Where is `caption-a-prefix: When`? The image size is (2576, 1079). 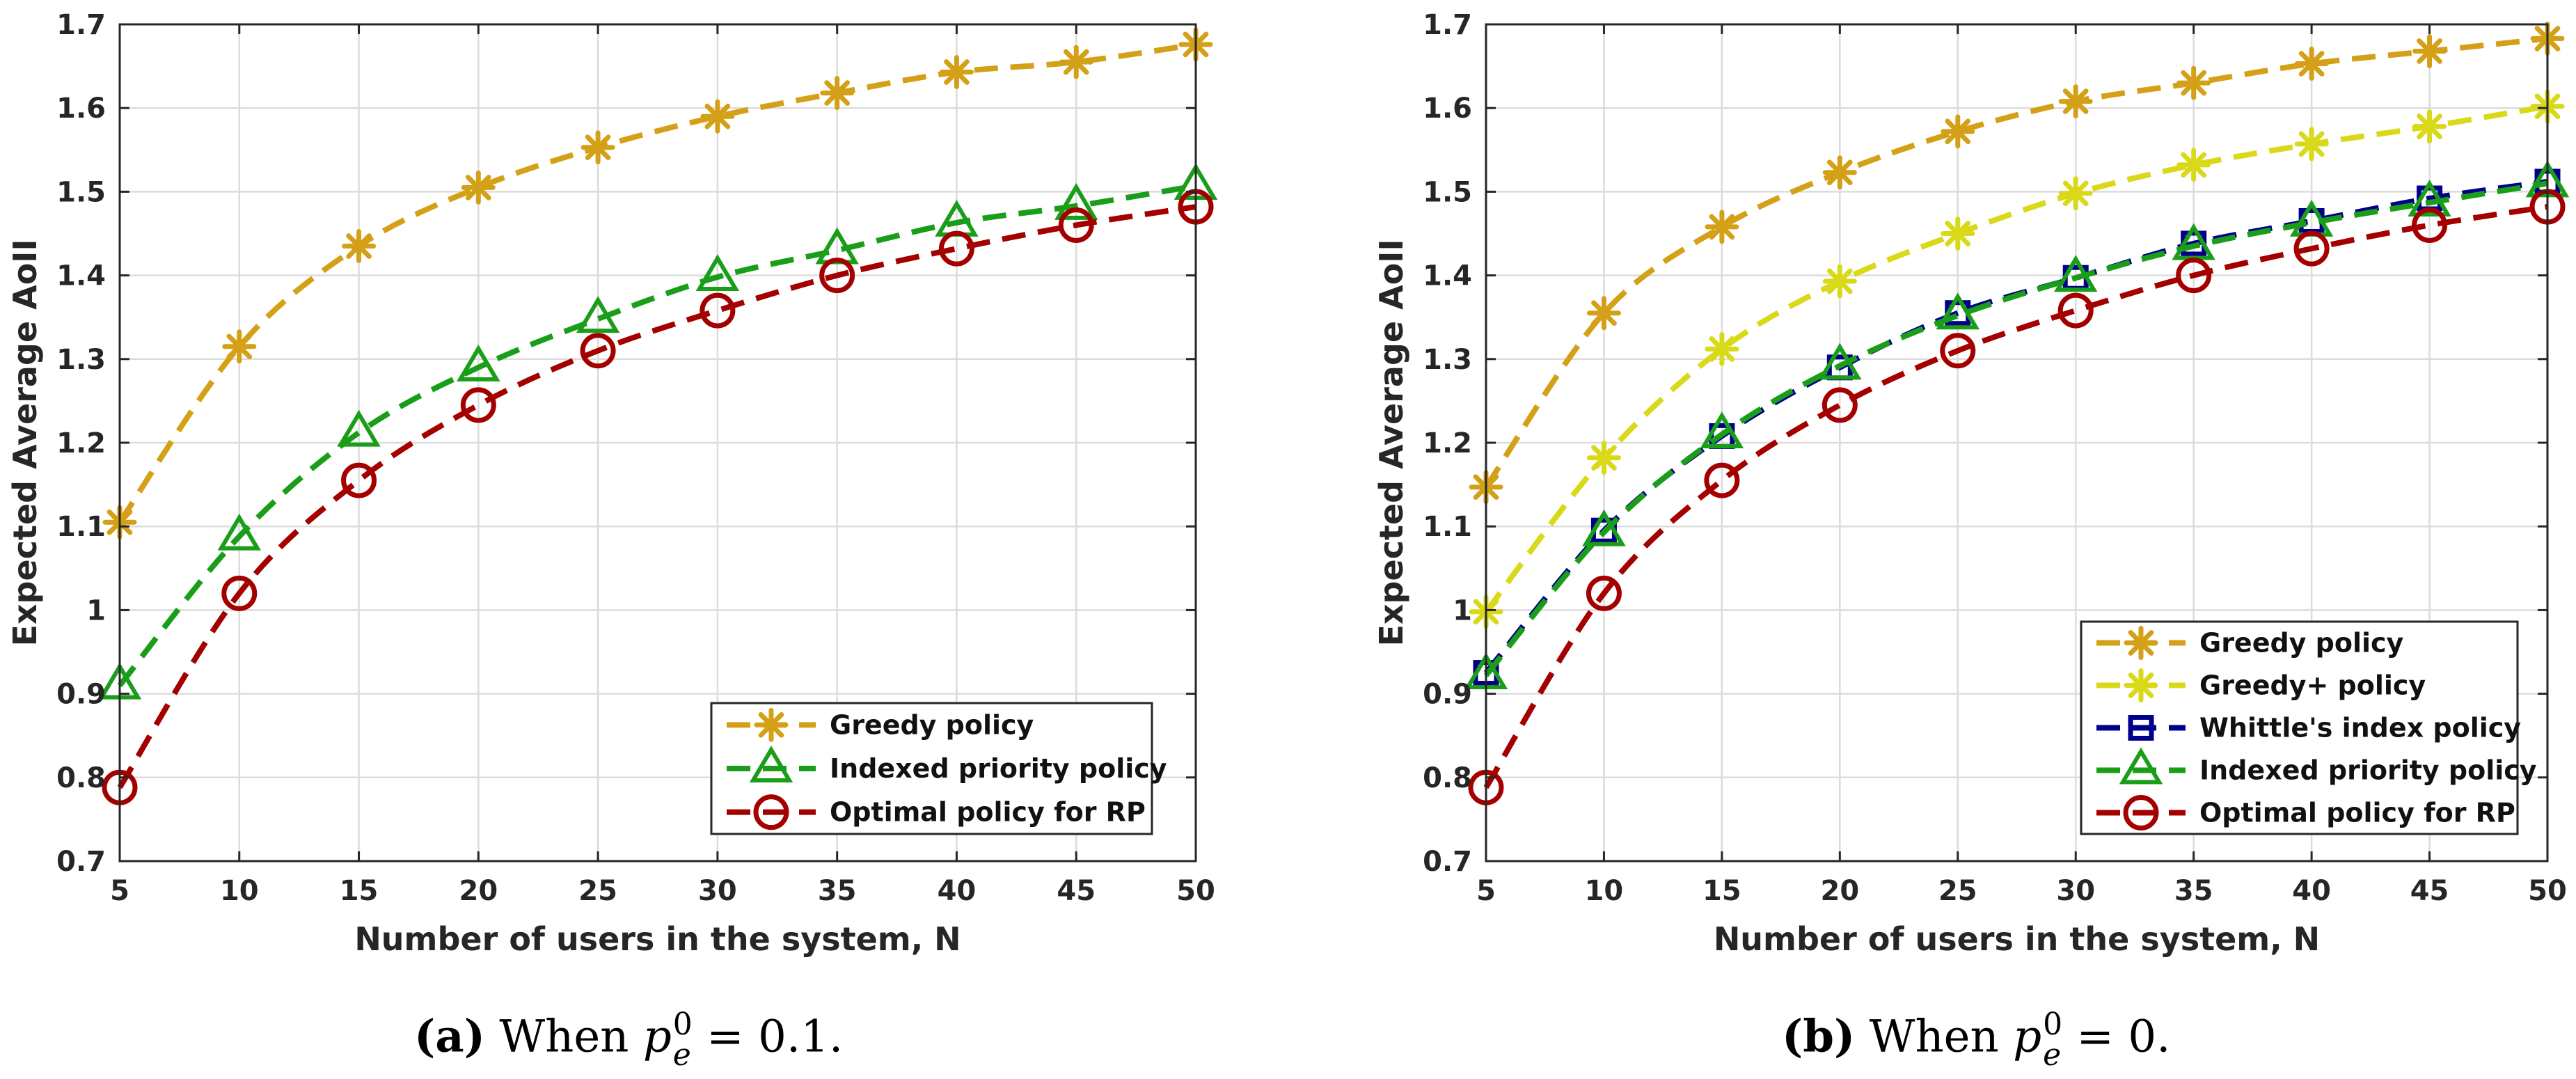 caption-a-prefix: When is located at coordinates (564, 1037).